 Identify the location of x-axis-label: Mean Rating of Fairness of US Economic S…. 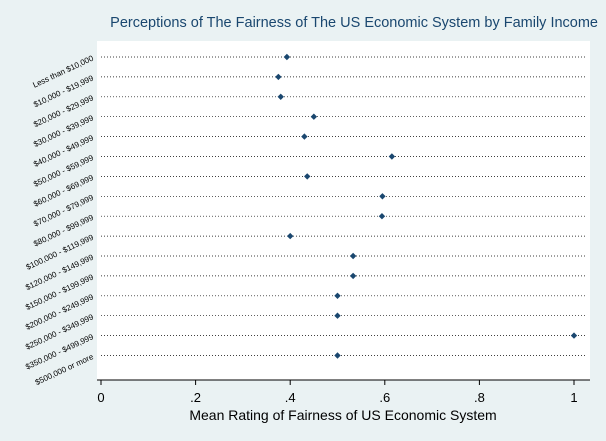
(342, 415).